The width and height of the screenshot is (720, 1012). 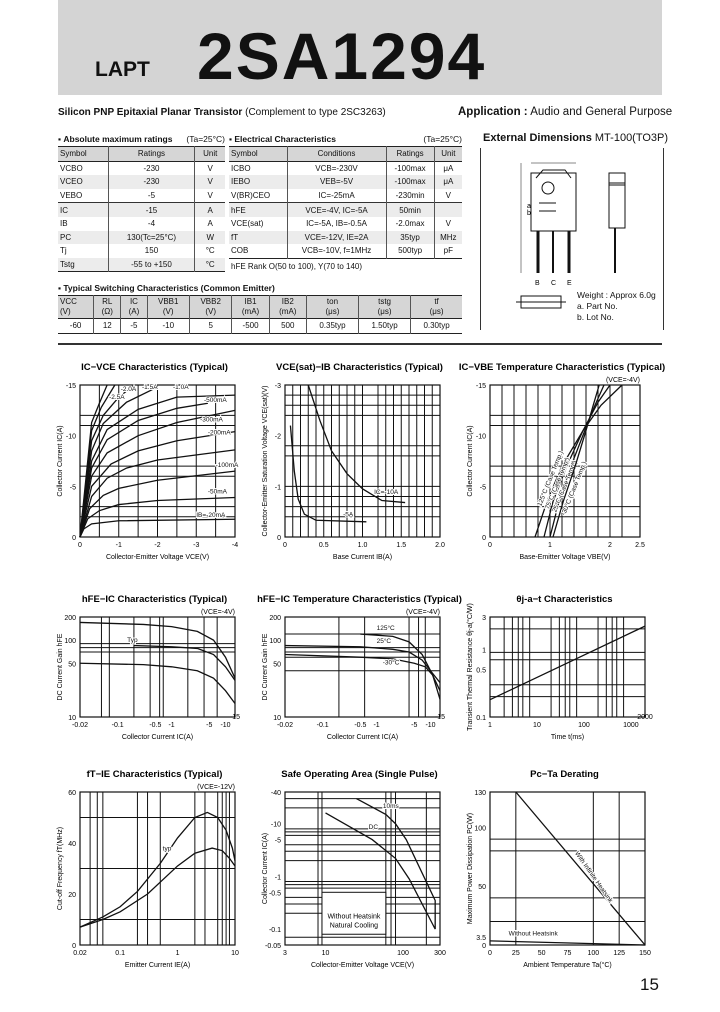 I want to click on table-cell: VCB=-230V, so click(x=336, y=168).